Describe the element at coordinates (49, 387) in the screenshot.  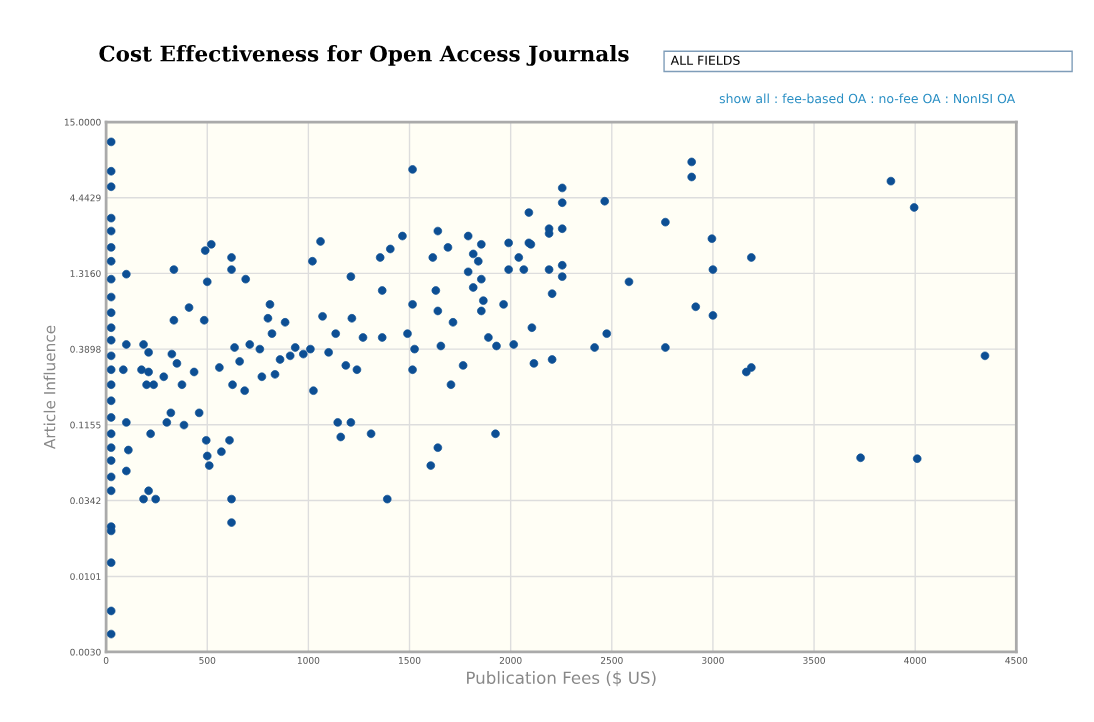
I see `y-axis-title: Article Influence` at that location.